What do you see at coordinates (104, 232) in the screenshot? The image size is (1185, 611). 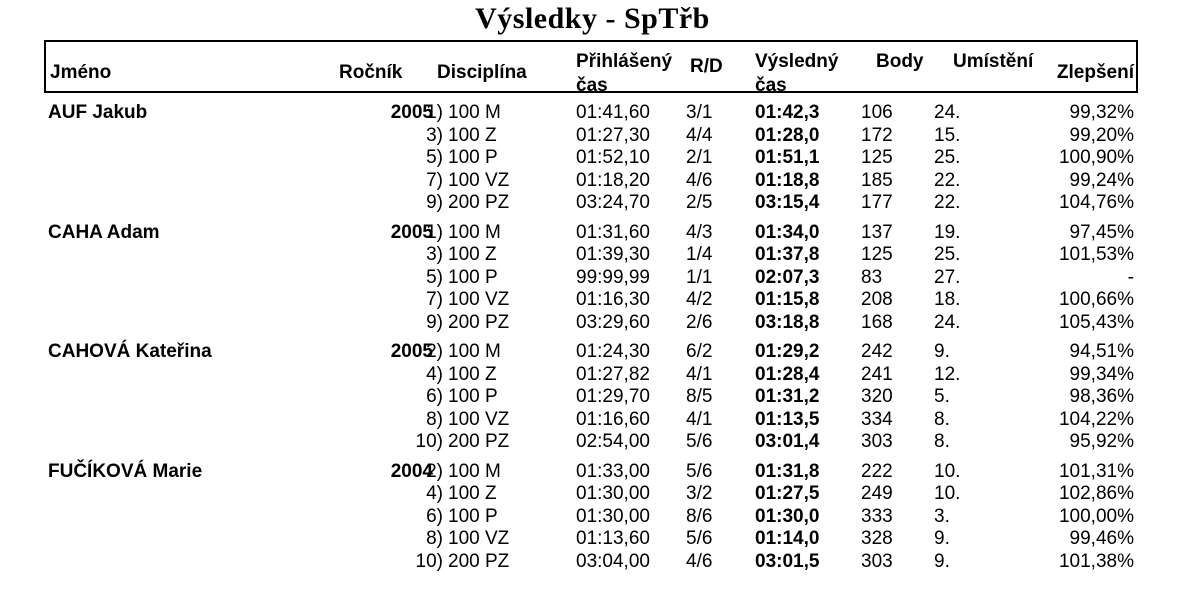 I see `athlete-name: CAHA Adam` at bounding box center [104, 232].